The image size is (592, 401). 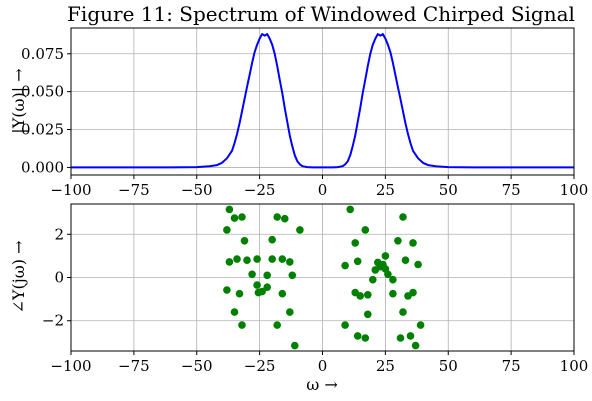 I want to click on magnitude-y-axis-label: |Y(ω)| →, so click(x=18, y=100).